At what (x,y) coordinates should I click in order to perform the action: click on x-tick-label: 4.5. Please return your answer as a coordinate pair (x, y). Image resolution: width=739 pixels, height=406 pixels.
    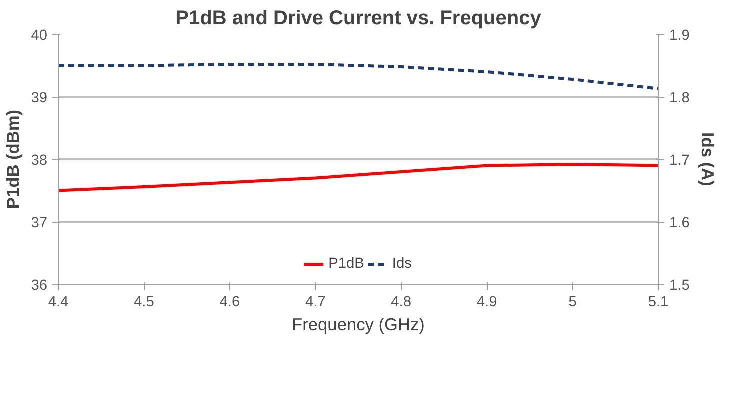
    Looking at the image, I should click on (144, 302).